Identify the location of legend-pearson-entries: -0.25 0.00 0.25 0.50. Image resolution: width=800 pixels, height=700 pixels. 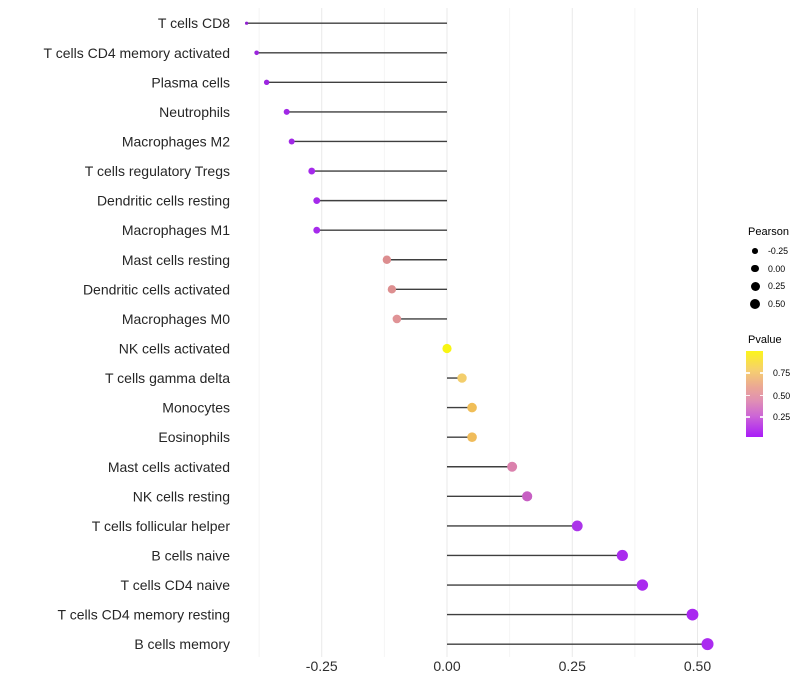
(765, 277).